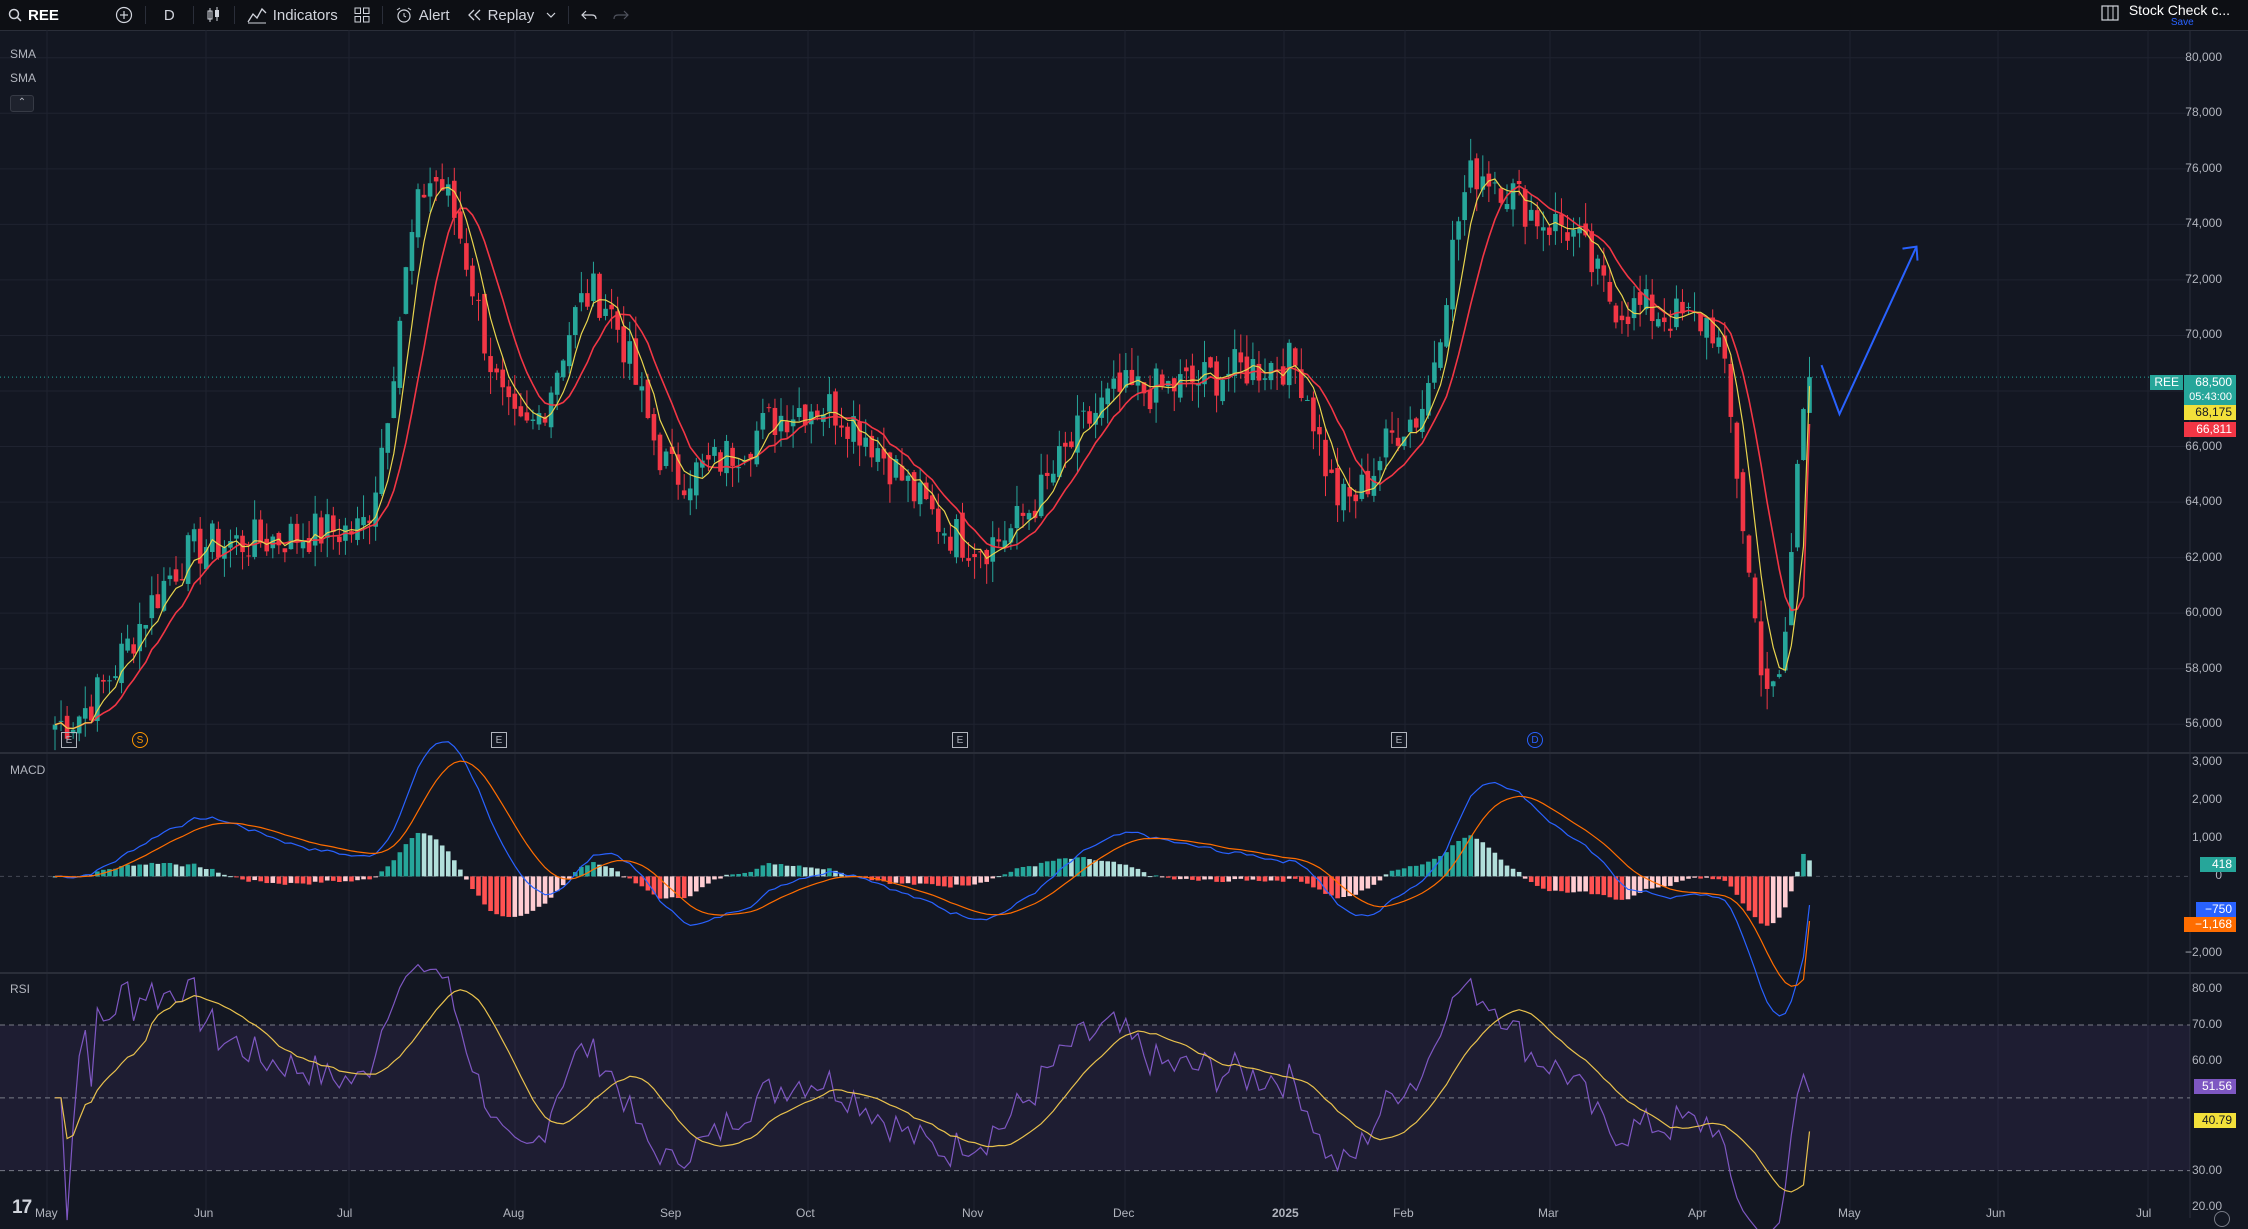 The width and height of the screenshot is (2248, 1229). I want to click on time-tick-label: May, so click(1849, 1213).